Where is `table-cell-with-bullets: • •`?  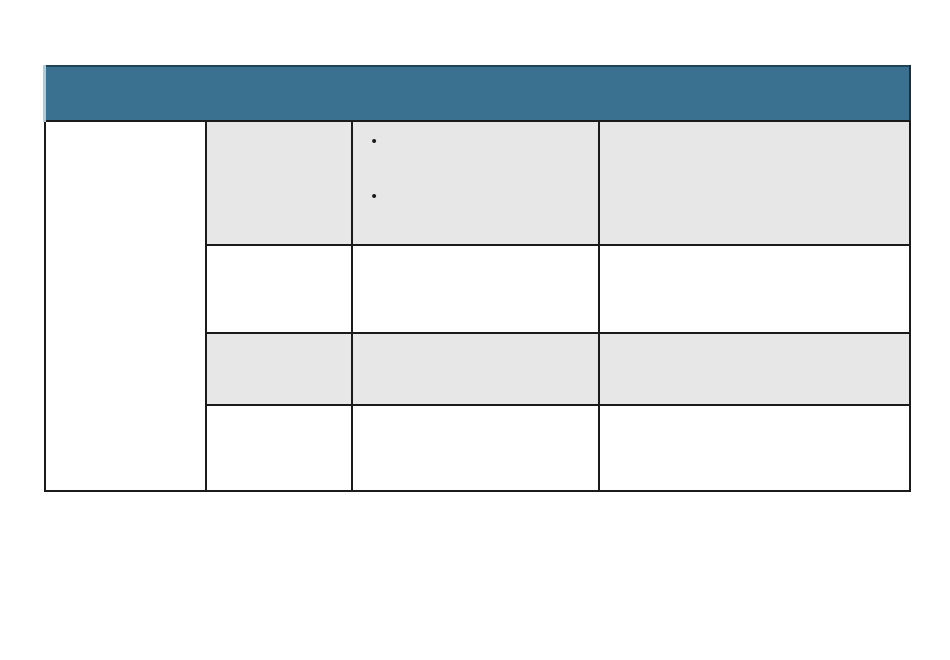 table-cell-with-bullets: • • is located at coordinates (475, 183).